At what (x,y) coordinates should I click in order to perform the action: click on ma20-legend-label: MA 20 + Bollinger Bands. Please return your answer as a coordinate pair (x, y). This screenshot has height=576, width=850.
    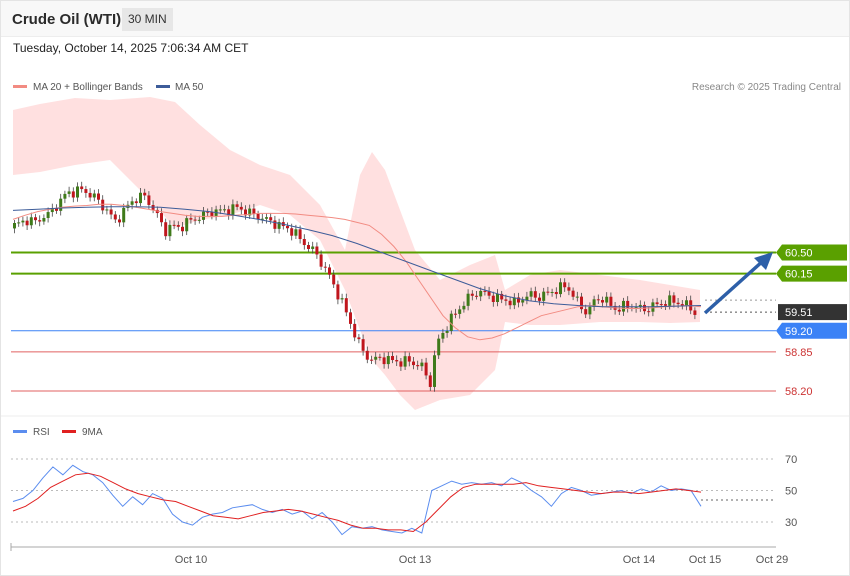
    Looking at the image, I should click on (88, 87).